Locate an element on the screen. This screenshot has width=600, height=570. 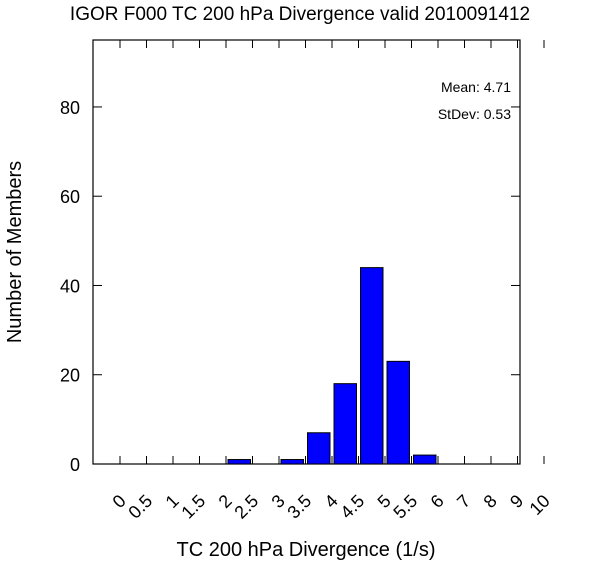
y-tick-label: 0 is located at coordinates (75, 465).